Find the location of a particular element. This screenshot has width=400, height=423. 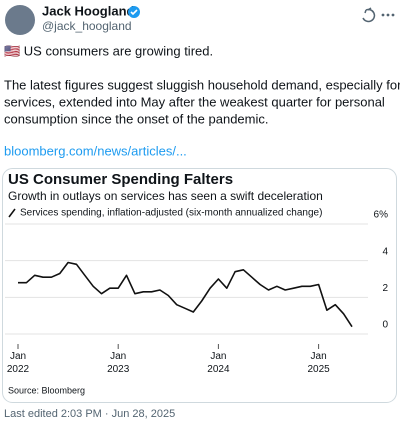

y-tick-label: 4 is located at coordinates (385, 251).